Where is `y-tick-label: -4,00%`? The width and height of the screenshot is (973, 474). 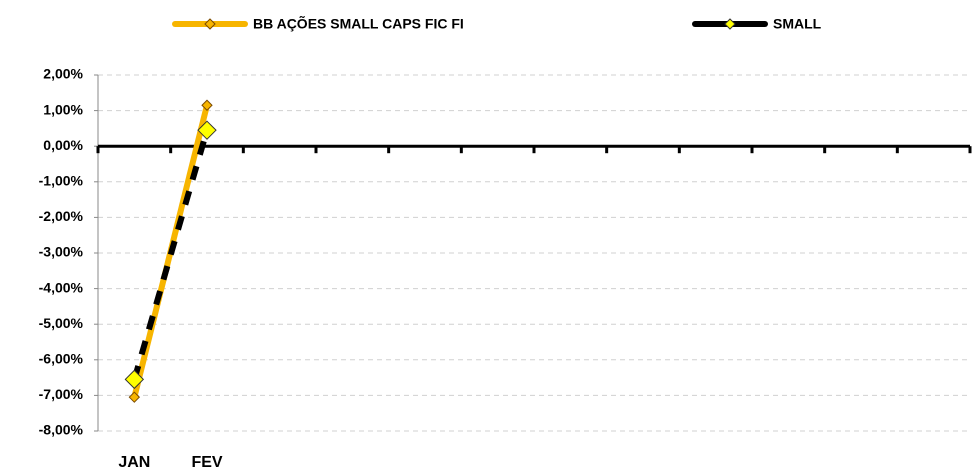 y-tick-label: -4,00% is located at coordinates (61, 287).